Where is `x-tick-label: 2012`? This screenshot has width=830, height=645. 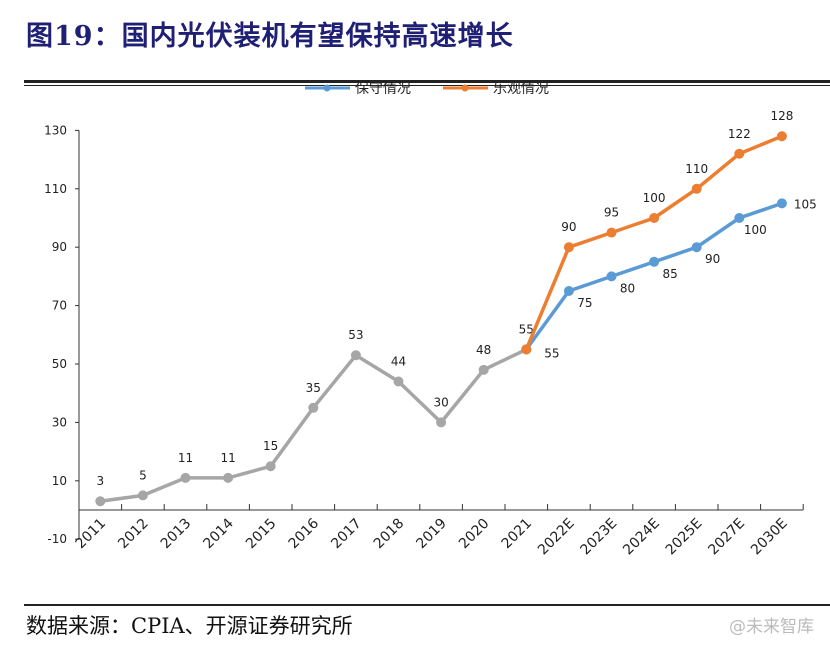
x-tick-label: 2012 is located at coordinates (133, 534).